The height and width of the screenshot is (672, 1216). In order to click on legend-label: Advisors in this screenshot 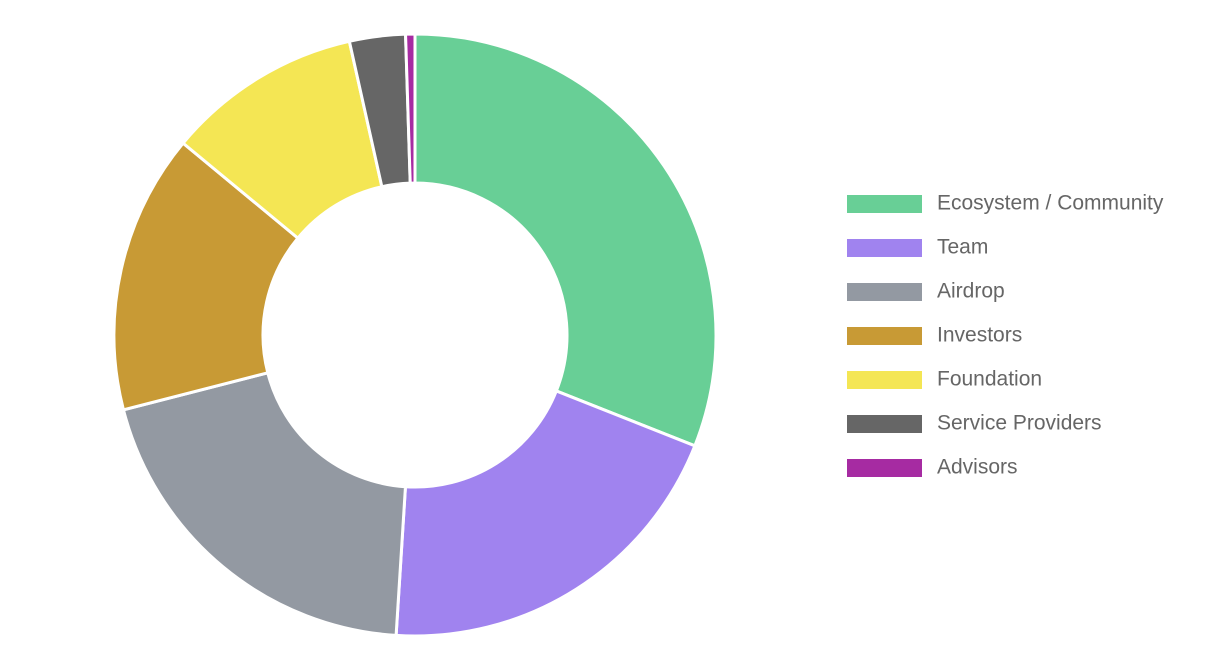, I will do `click(977, 467)`.